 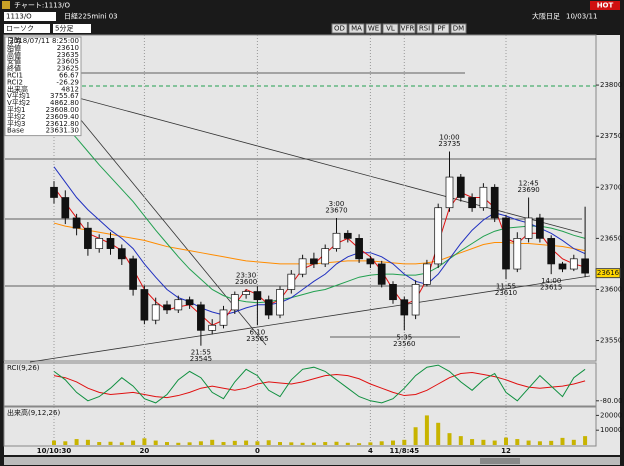 What do you see at coordinates (581, 17) in the screenshot?
I see `session-date: 10/03/11` at bounding box center [581, 17].